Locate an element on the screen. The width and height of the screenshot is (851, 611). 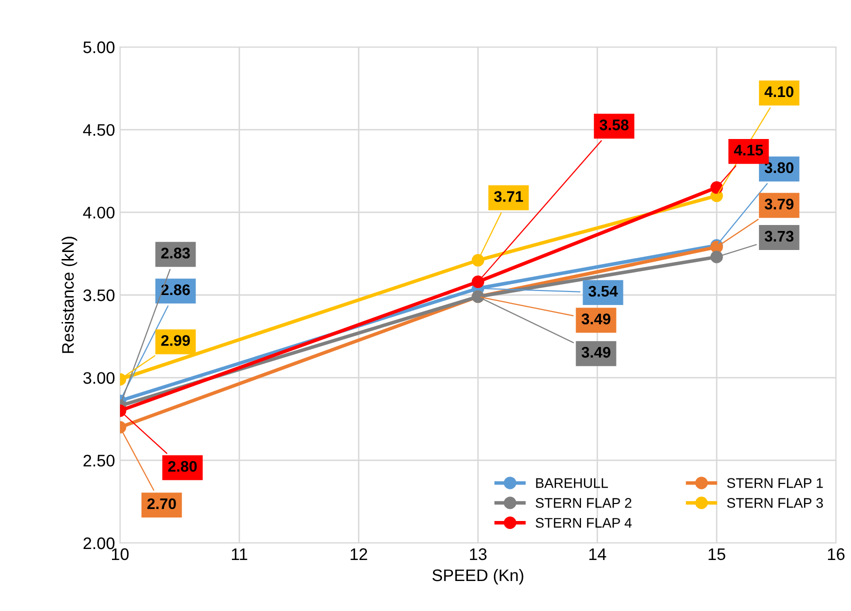
y-tick-label: 5.00 is located at coordinates (98, 47).